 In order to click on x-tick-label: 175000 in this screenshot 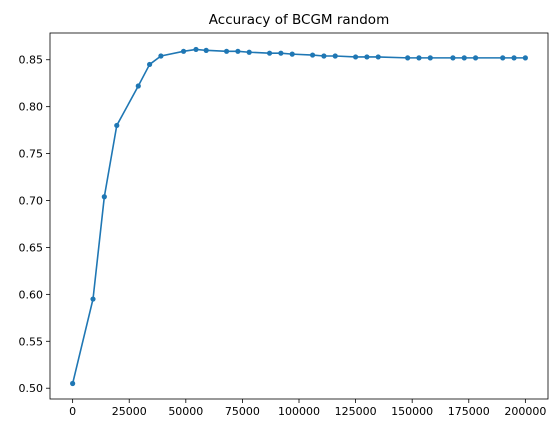, I will do `click(469, 411)`.